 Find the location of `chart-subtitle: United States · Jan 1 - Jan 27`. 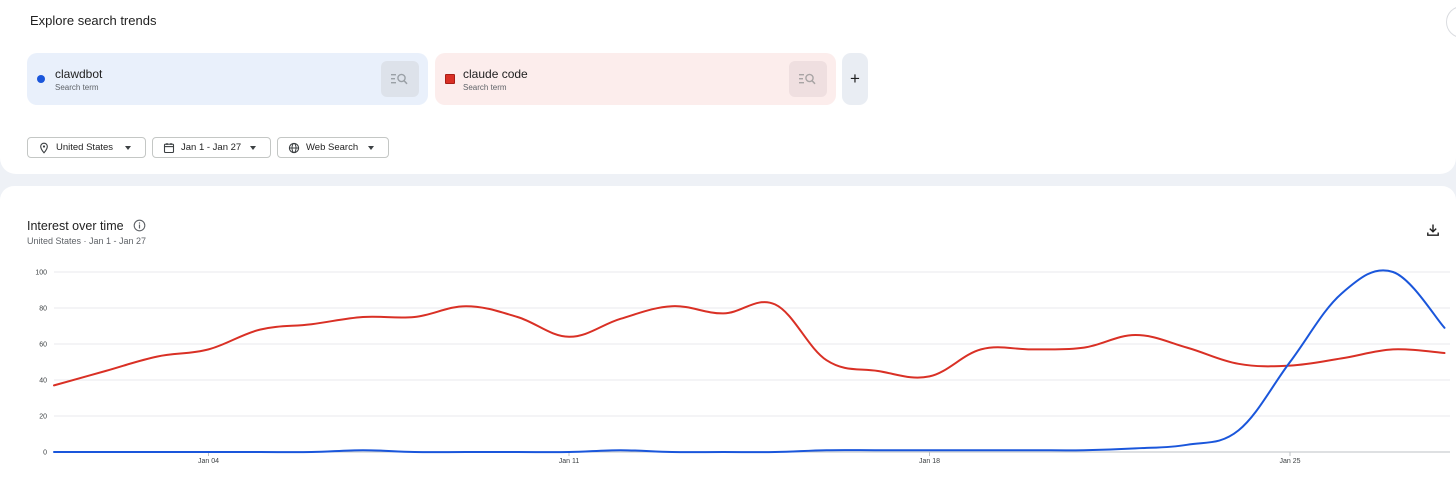

chart-subtitle: United States · Jan 1 - Jan 27 is located at coordinates (87, 241).